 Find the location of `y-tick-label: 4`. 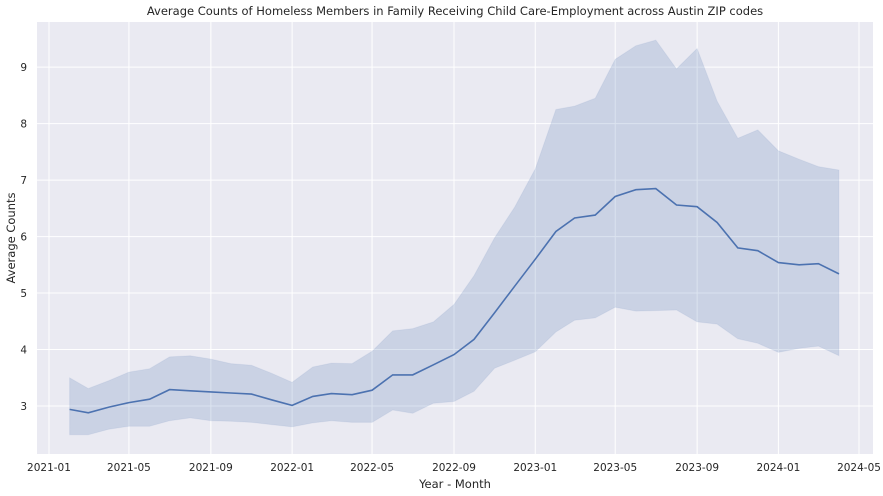

y-tick-label: 4 is located at coordinates (23, 351).